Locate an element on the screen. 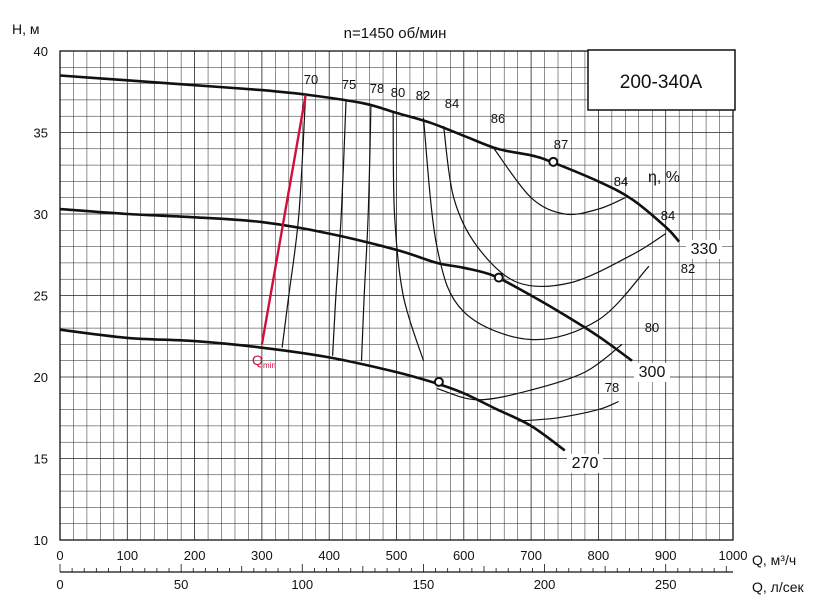 The image size is (827, 601). operating-point-label: 87 is located at coordinates (561, 144).